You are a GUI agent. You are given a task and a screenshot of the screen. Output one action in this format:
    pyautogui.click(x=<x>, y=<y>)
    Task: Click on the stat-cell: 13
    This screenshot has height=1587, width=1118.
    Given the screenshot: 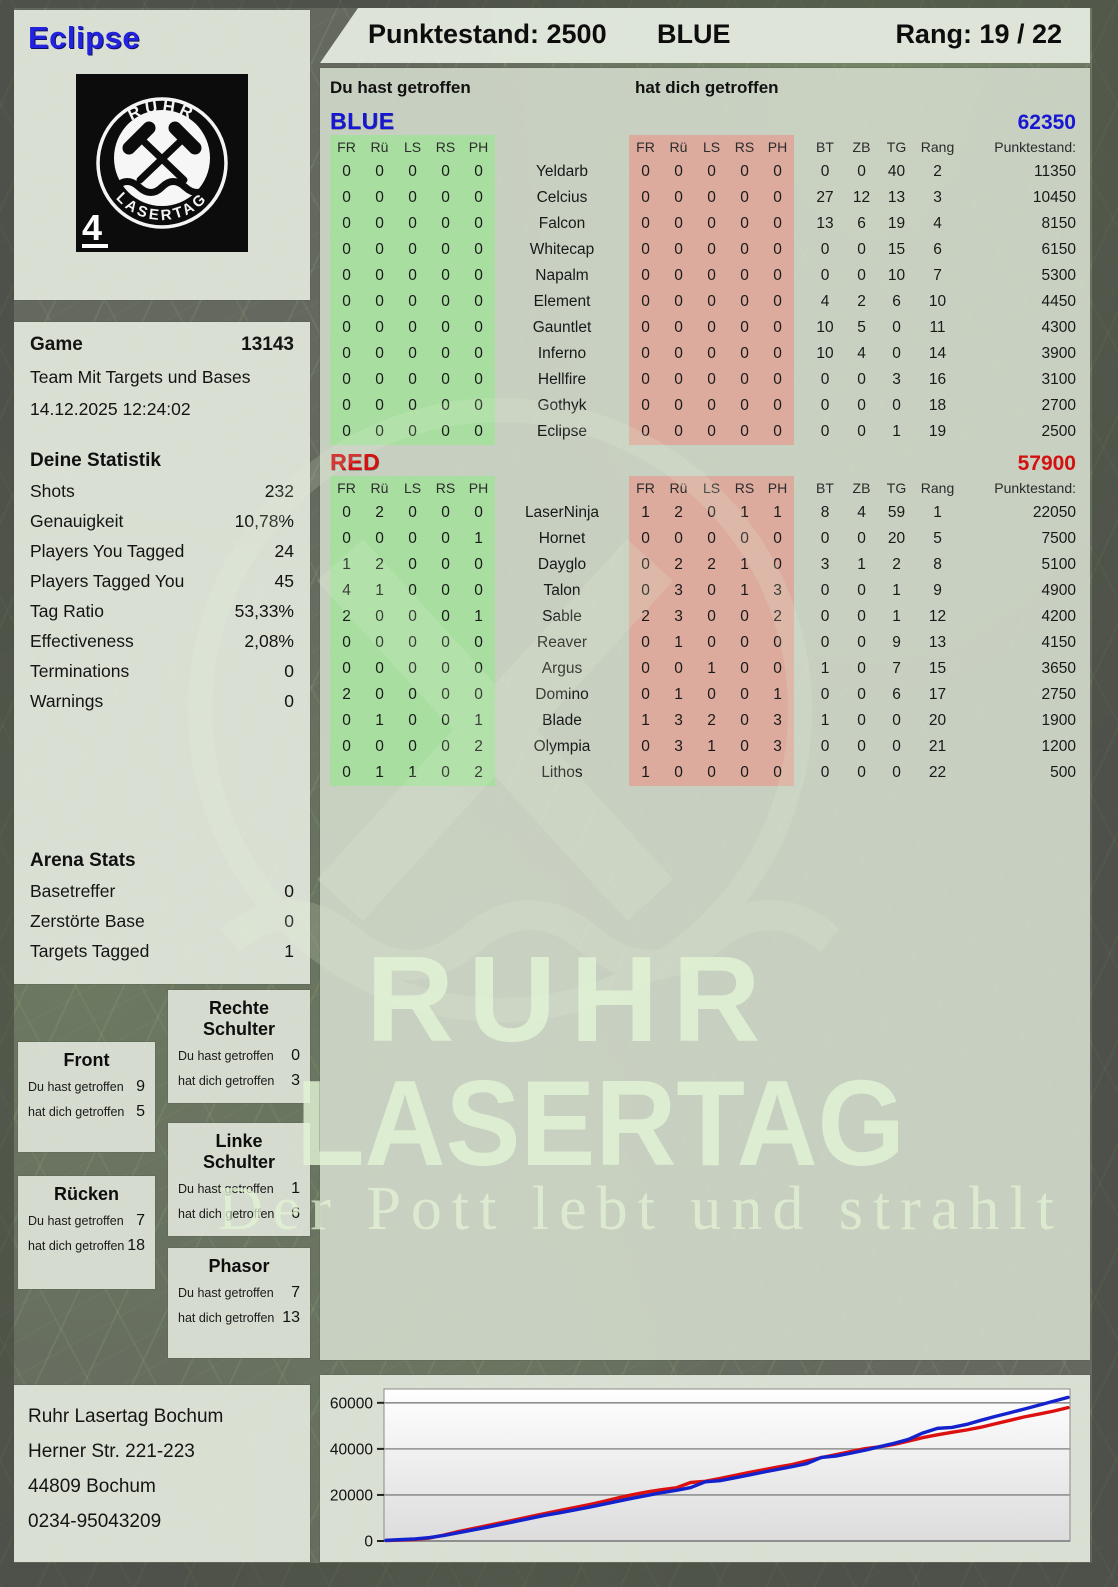 What is the action you would take?
    pyautogui.click(x=896, y=197)
    